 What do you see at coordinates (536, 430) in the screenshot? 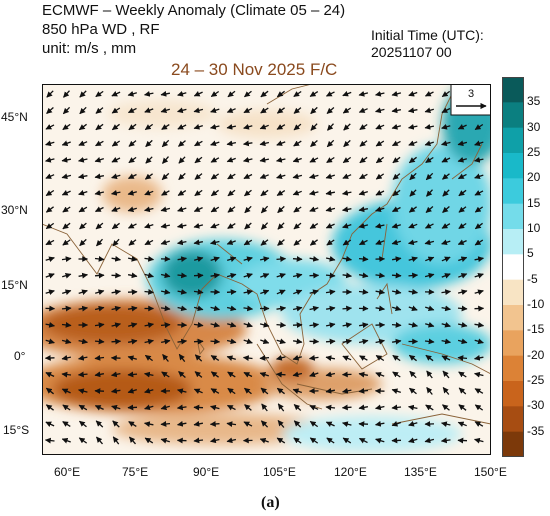
I see `colorbar-label: -35` at bounding box center [536, 430].